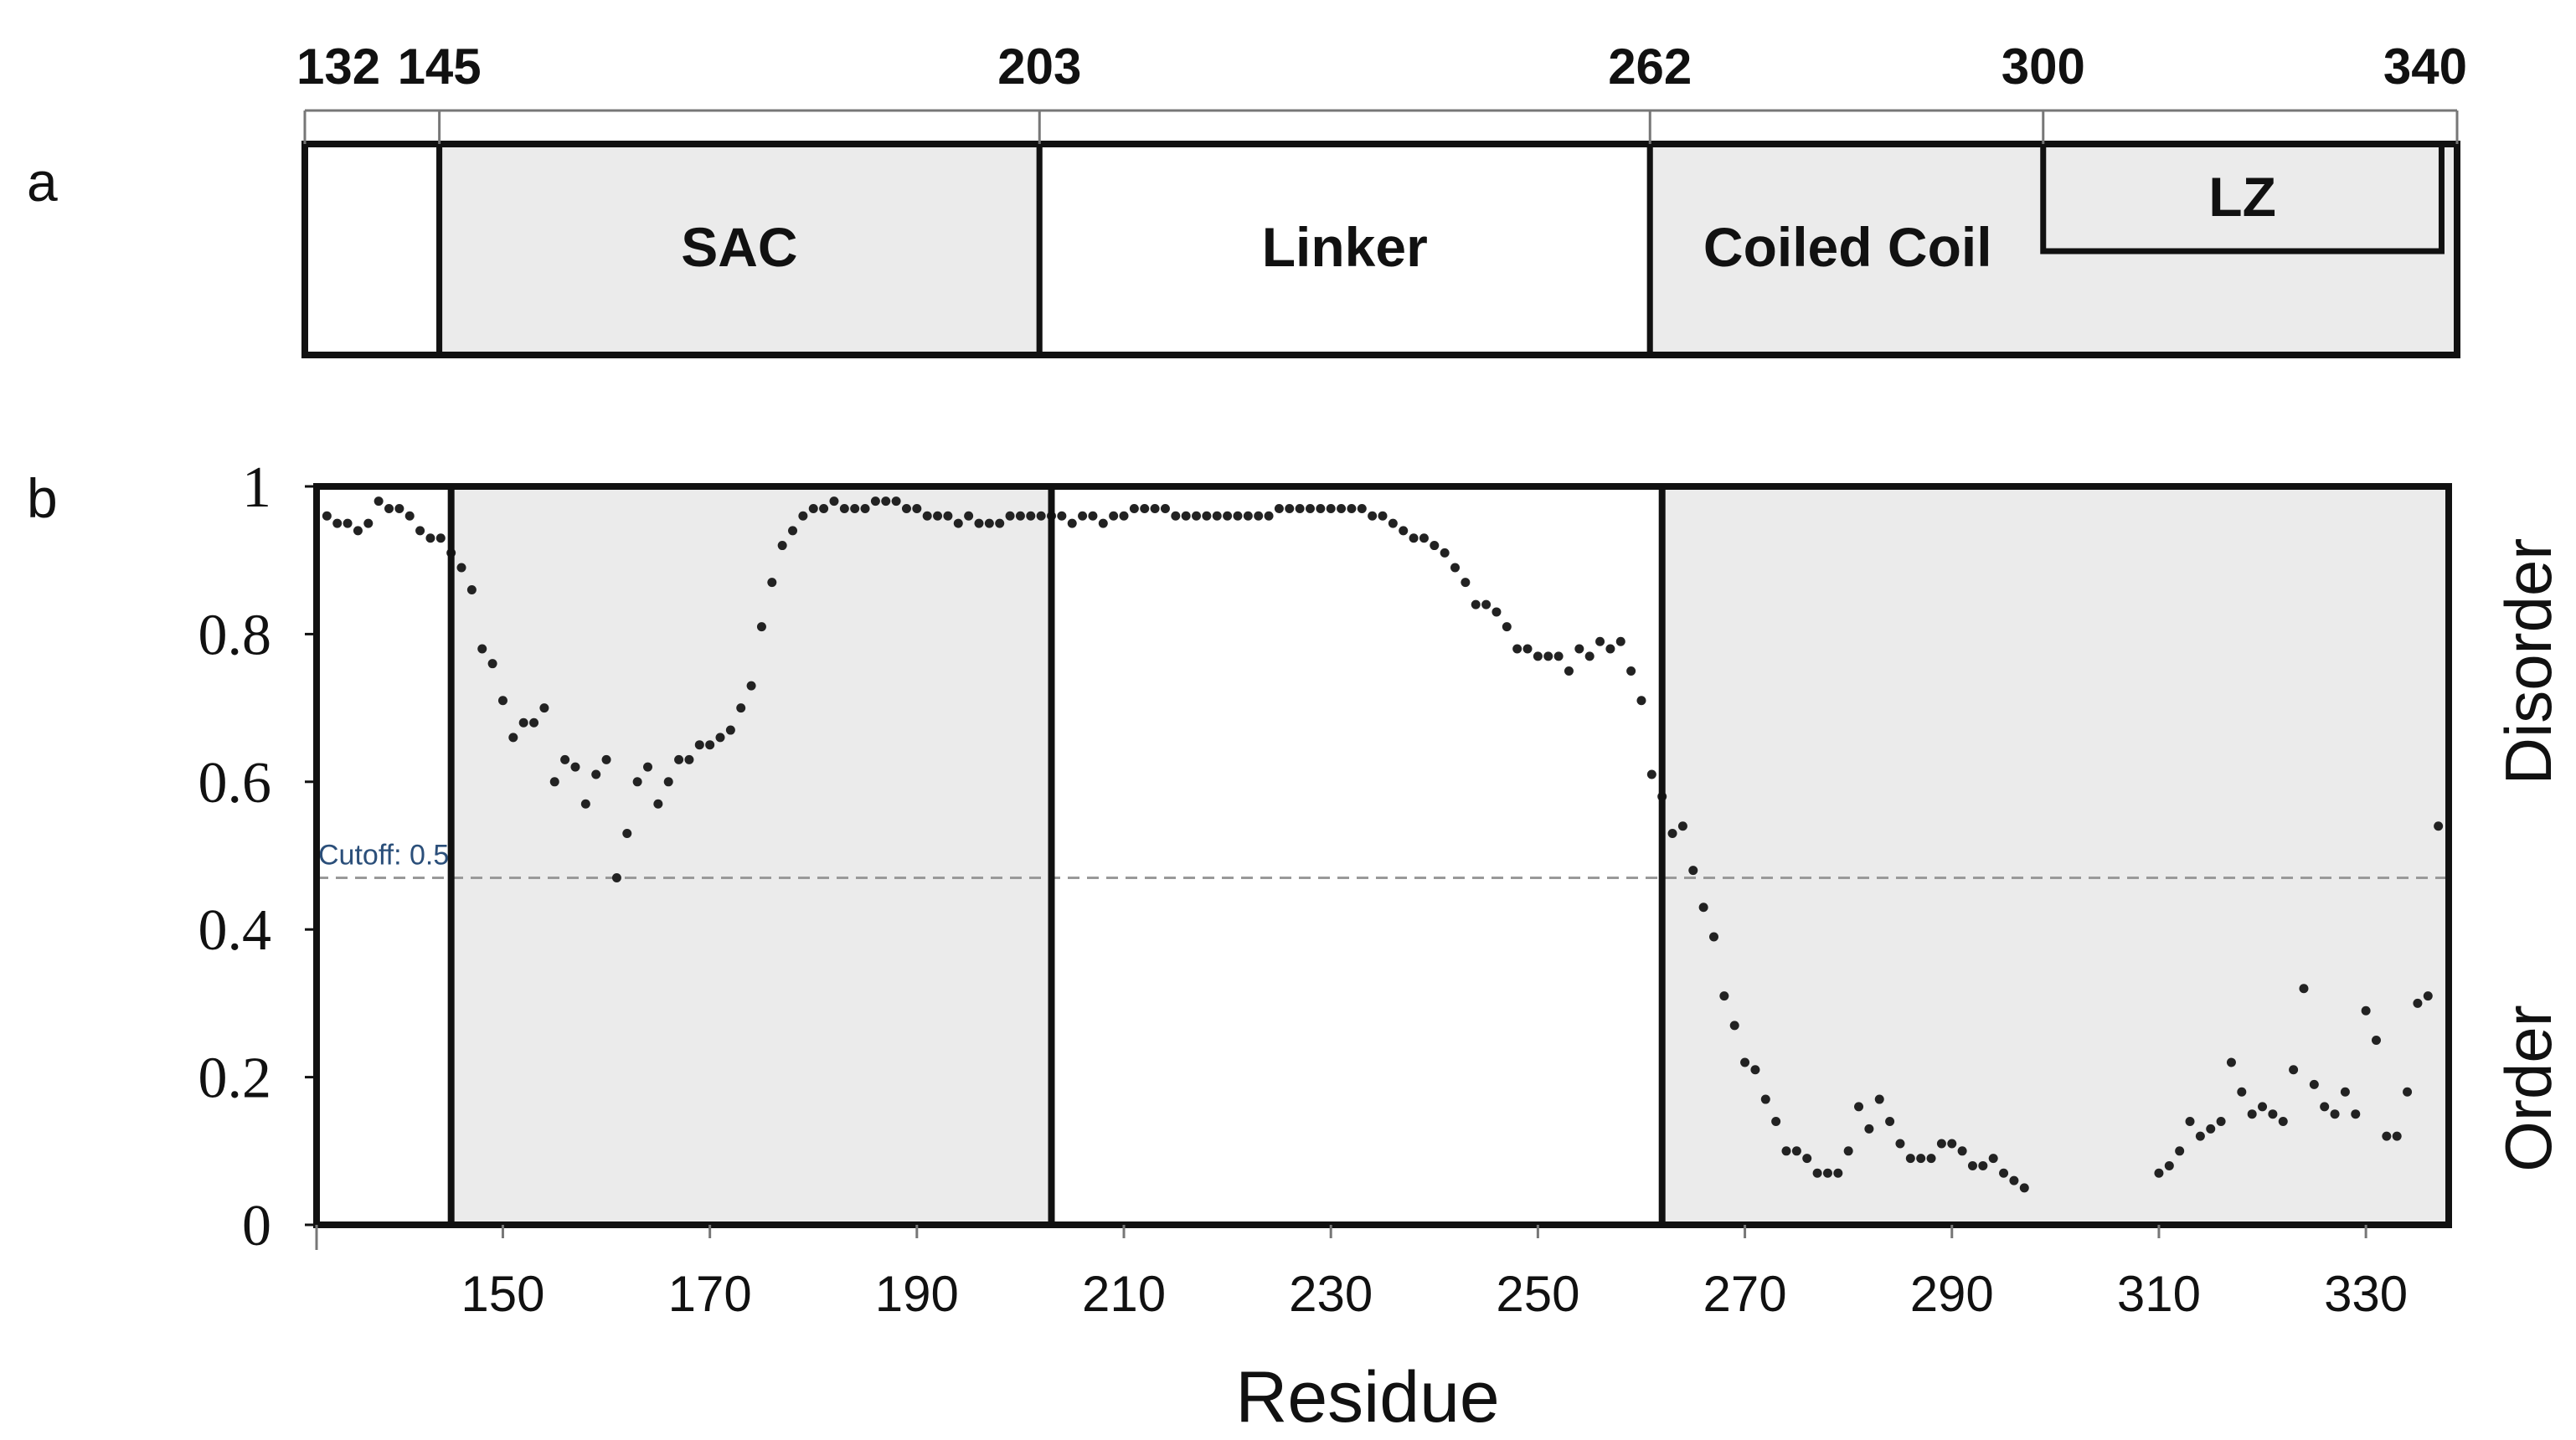 The height and width of the screenshot is (1440, 2576). I want to click on x-tick-label: 230, so click(1331, 1294).